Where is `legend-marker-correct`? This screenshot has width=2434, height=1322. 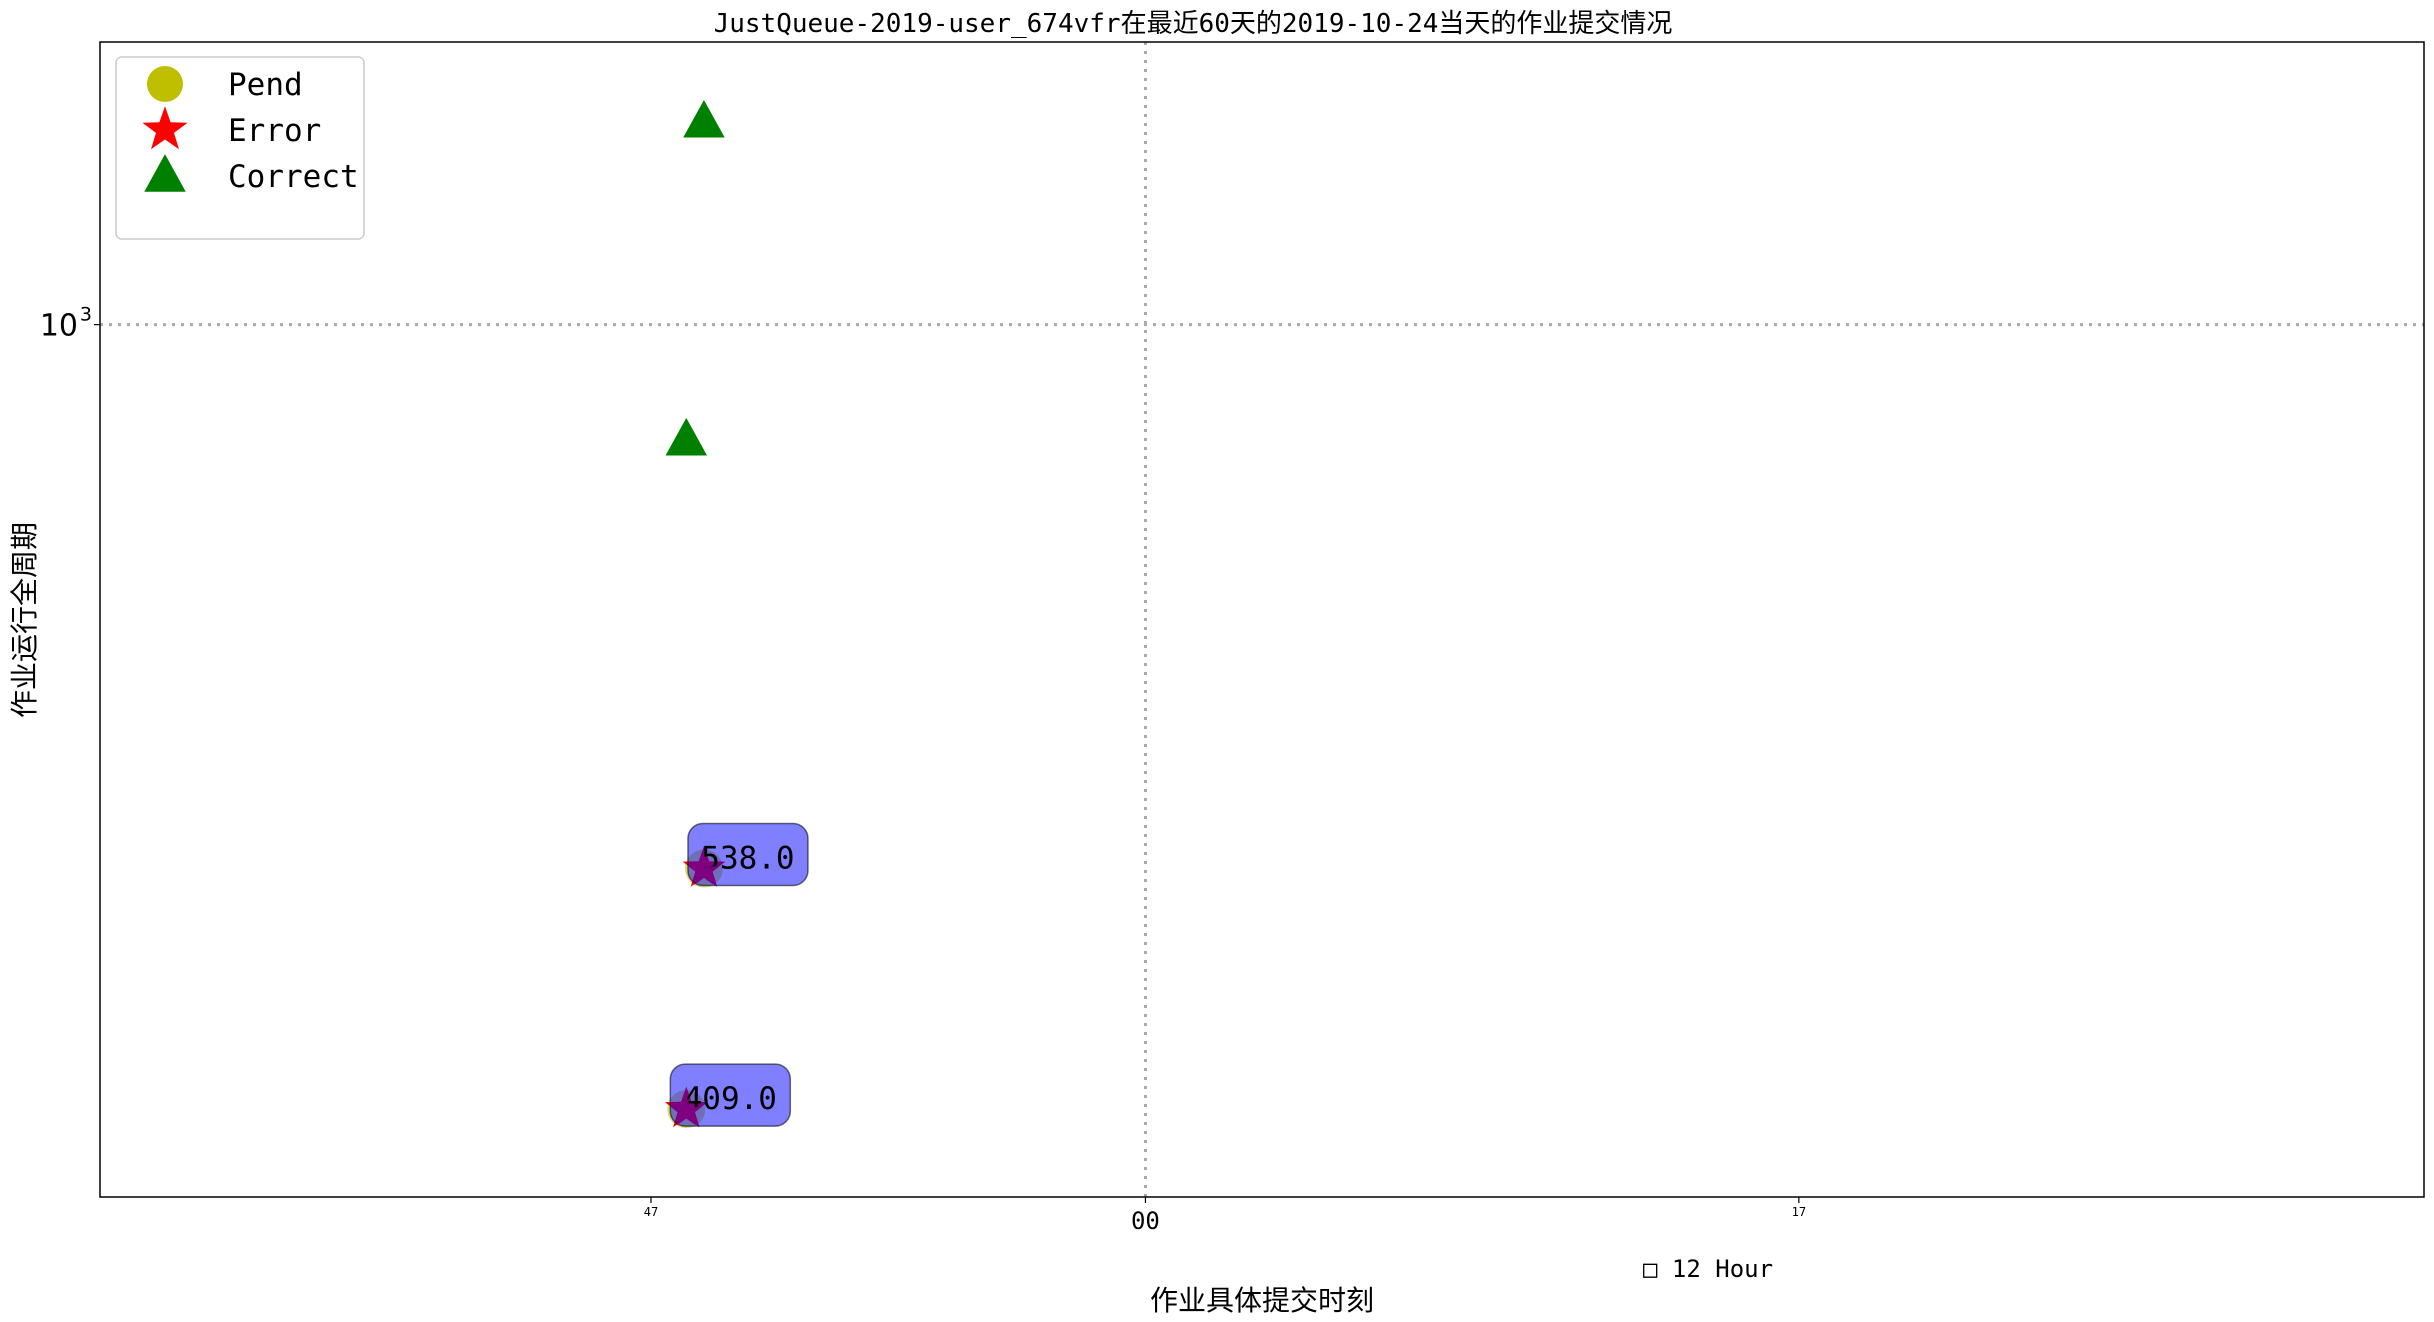 legend-marker-correct is located at coordinates (165, 173).